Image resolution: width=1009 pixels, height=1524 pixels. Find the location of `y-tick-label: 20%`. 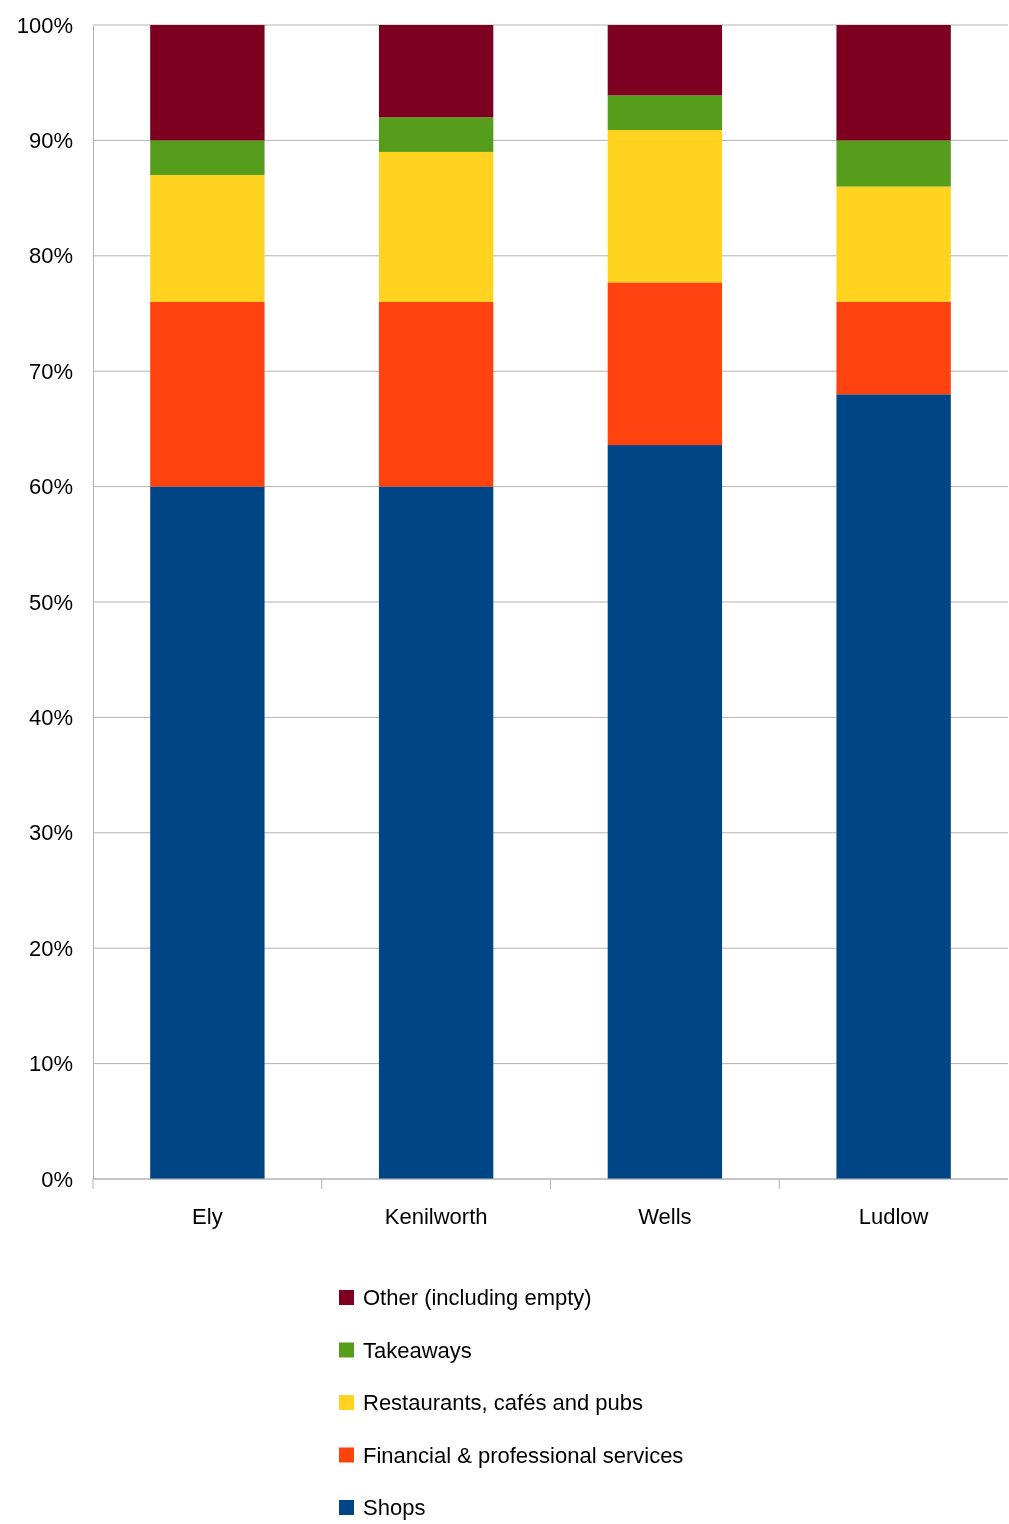

y-tick-label: 20% is located at coordinates (50, 948).